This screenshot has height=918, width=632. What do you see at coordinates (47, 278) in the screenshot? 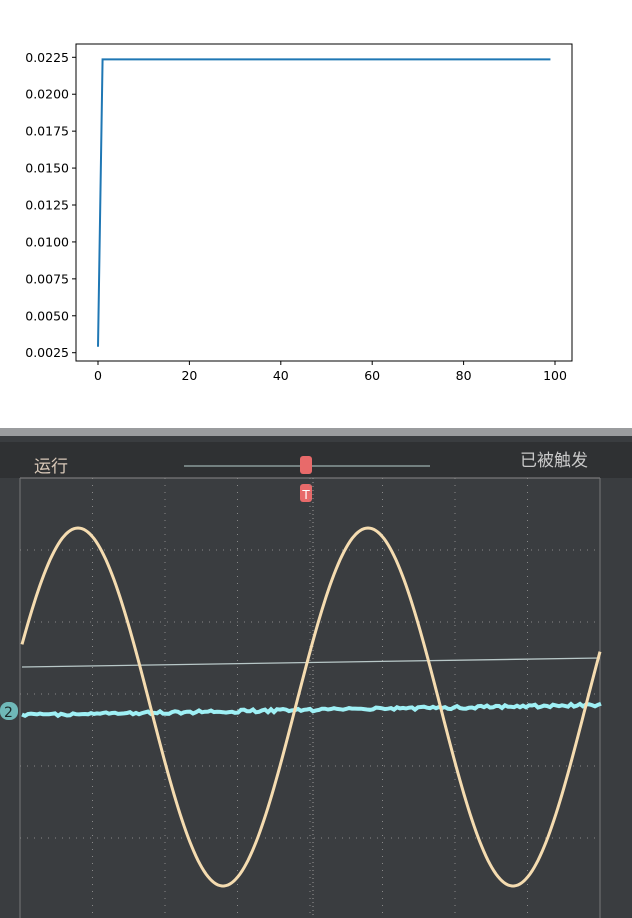
I see `y-tick-label: 0.0075` at bounding box center [47, 278].